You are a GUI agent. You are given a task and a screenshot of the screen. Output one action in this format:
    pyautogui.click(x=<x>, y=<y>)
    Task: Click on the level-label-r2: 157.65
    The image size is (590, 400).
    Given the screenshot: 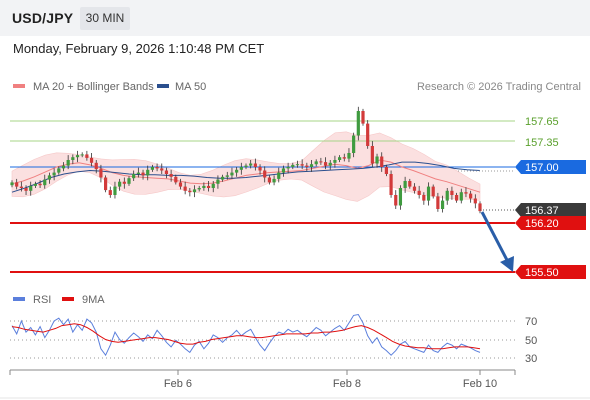 What is the action you would take?
    pyautogui.click(x=542, y=122)
    